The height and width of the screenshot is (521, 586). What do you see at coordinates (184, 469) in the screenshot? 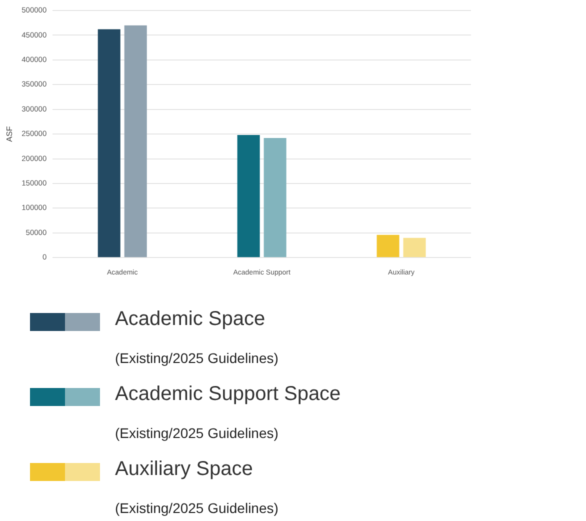
I see `text: Auxiliary Space` at bounding box center [184, 469].